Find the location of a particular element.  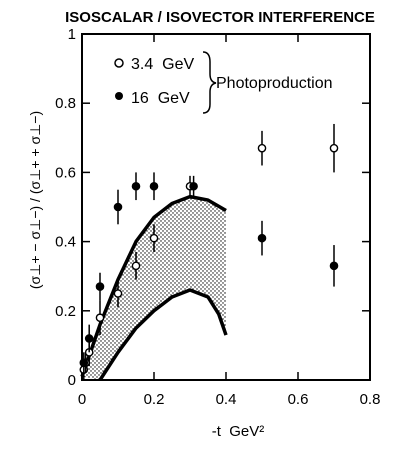

x-axis-label: -t GeV² is located at coordinates (238, 431).